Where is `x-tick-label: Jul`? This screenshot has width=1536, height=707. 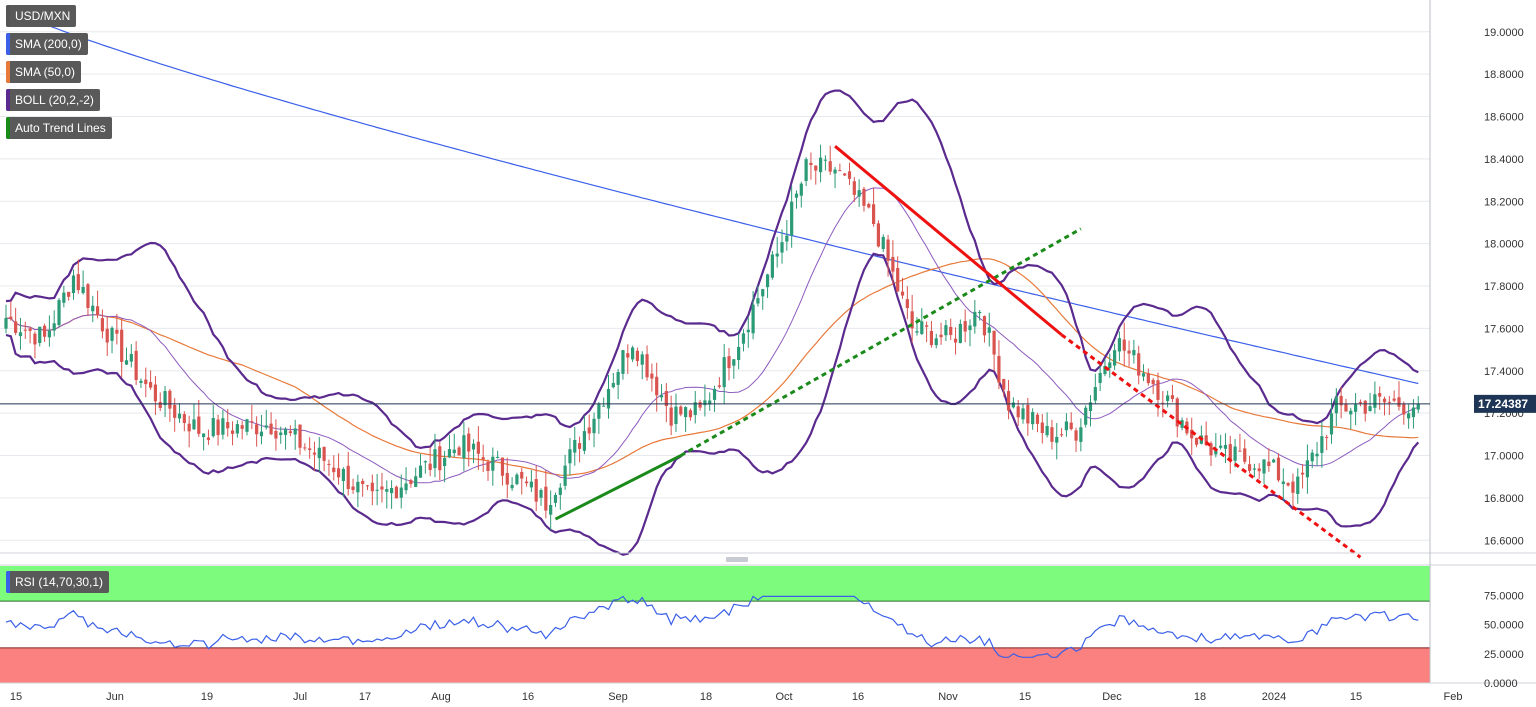 x-tick-label: Jul is located at coordinates (300, 697).